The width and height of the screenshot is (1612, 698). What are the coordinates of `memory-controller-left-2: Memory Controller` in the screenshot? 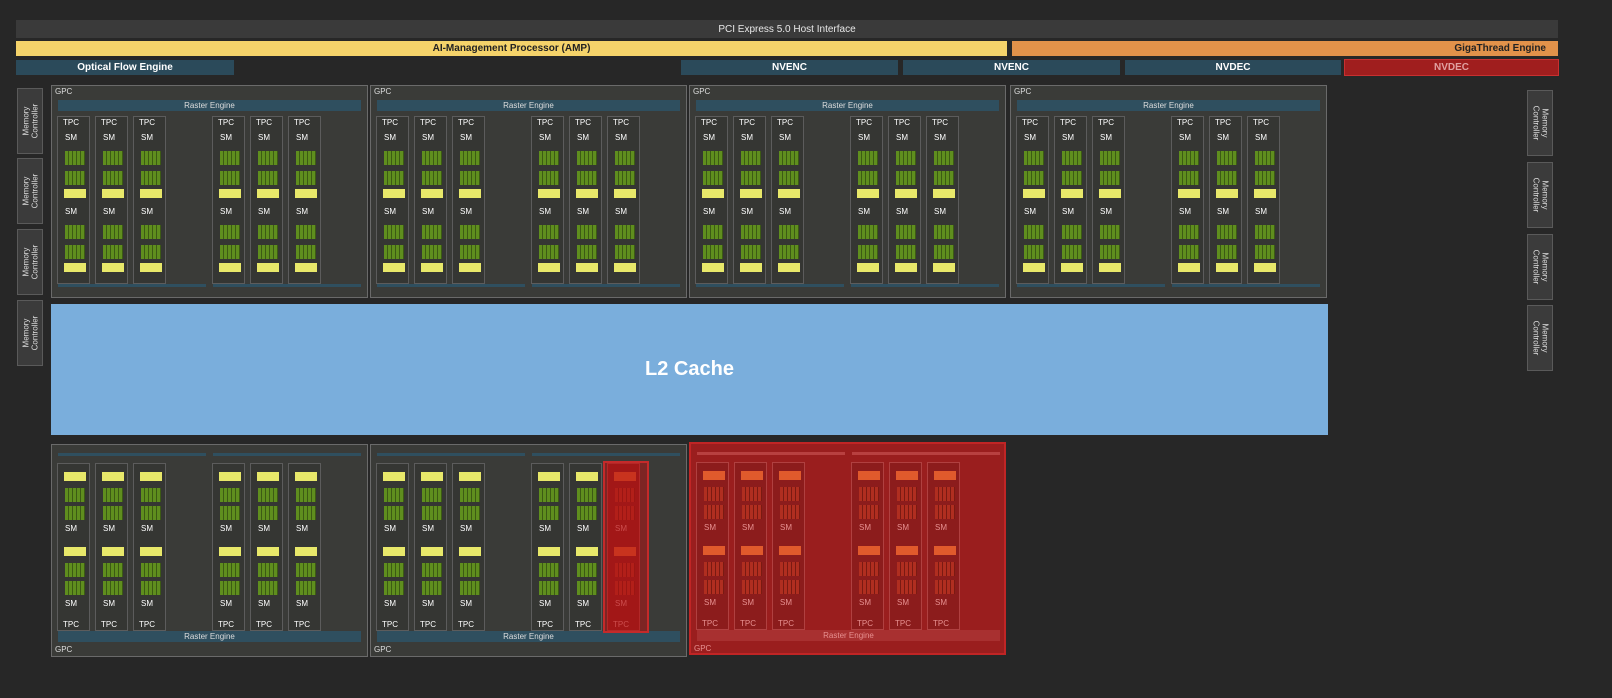 It's located at (30, 191).